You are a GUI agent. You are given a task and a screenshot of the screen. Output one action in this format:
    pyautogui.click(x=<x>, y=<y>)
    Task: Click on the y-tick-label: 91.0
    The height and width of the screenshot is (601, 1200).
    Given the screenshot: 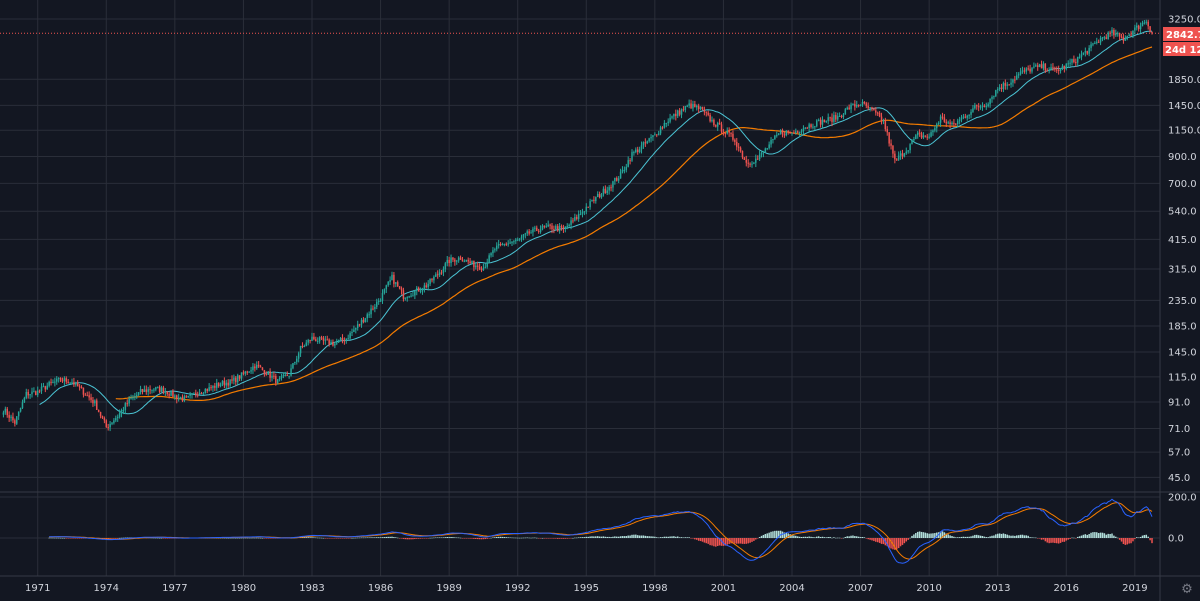 What is the action you would take?
    pyautogui.click(x=1179, y=402)
    